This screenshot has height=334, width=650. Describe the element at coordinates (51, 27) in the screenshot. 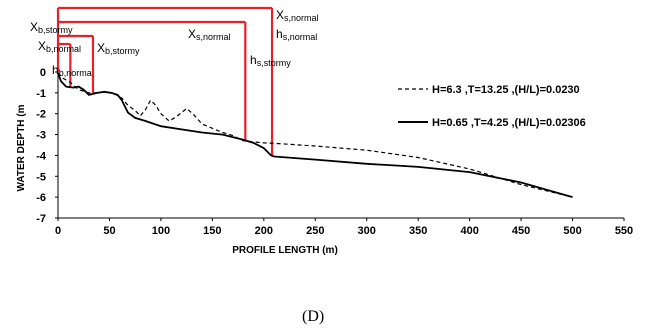

I see `annot-xb-stormy: Xb,stormy` at that location.